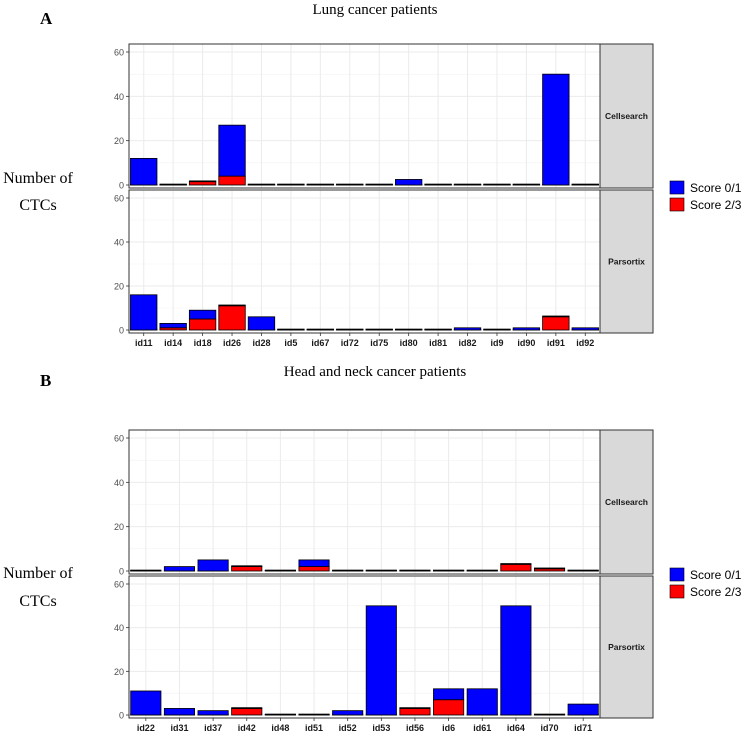 Image resolution: width=748 pixels, height=735 pixels. What do you see at coordinates (705, 196) in the screenshot?
I see `legend-a: Score 0/1 Score 2/3` at bounding box center [705, 196].